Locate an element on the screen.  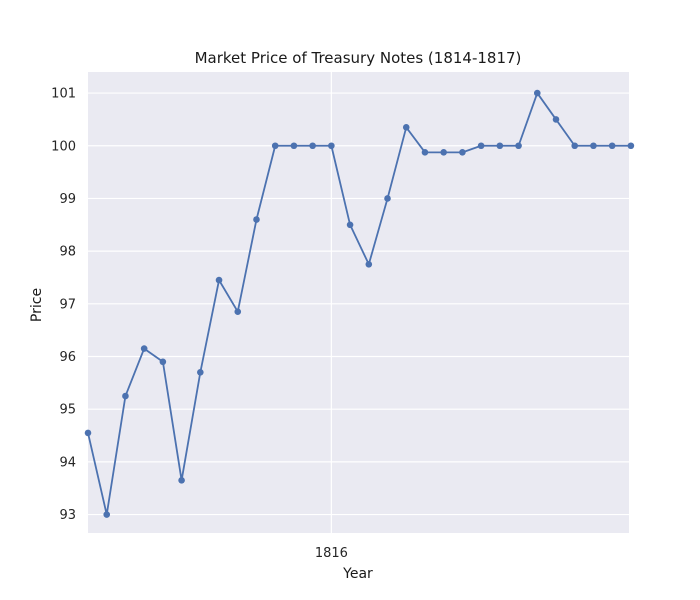
y-tick-label: 95 is located at coordinates (67, 410).